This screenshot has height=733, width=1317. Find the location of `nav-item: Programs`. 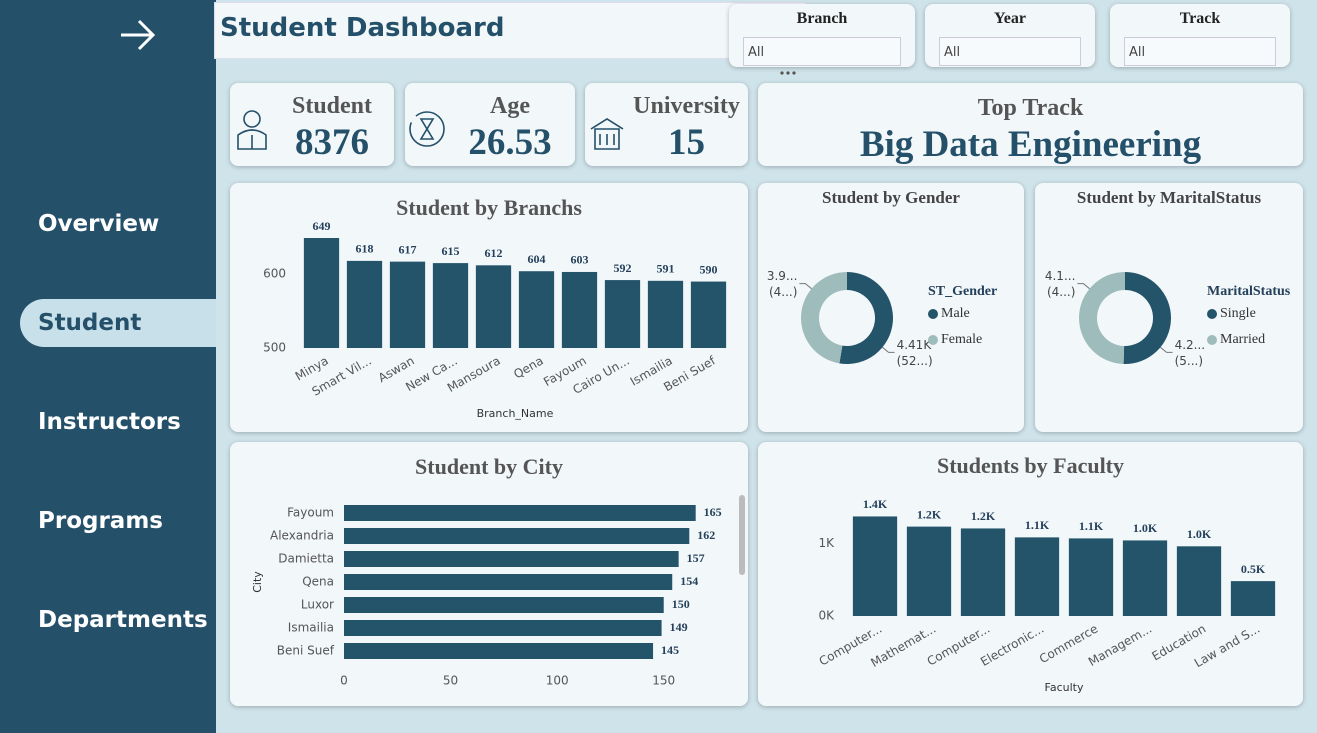

nav-item: Programs is located at coordinates (100, 521).